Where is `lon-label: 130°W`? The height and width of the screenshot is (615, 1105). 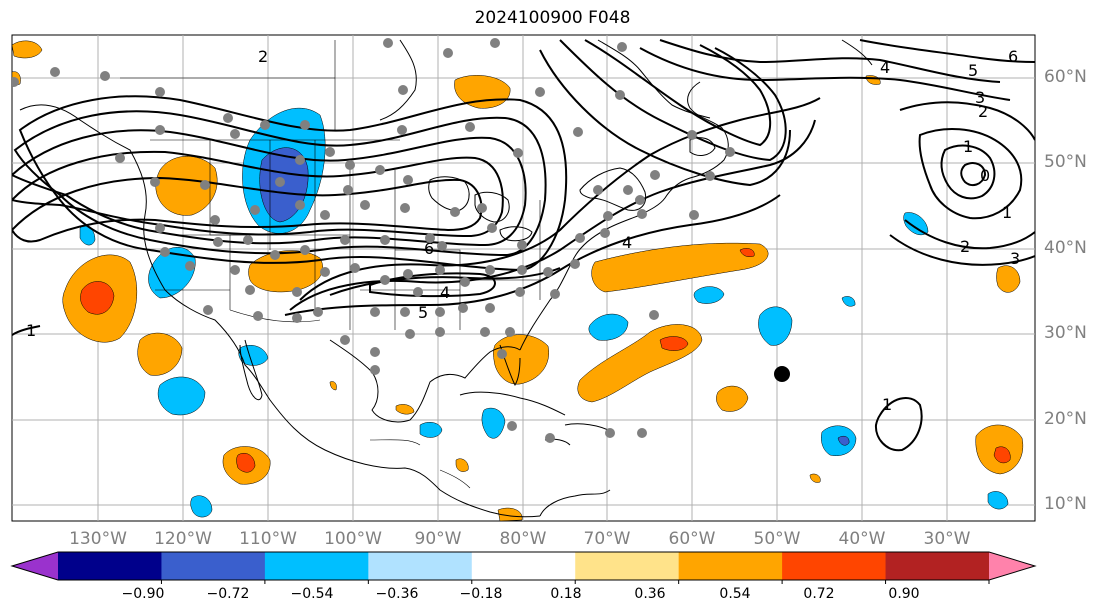
lon-label: 130°W is located at coordinates (98, 539).